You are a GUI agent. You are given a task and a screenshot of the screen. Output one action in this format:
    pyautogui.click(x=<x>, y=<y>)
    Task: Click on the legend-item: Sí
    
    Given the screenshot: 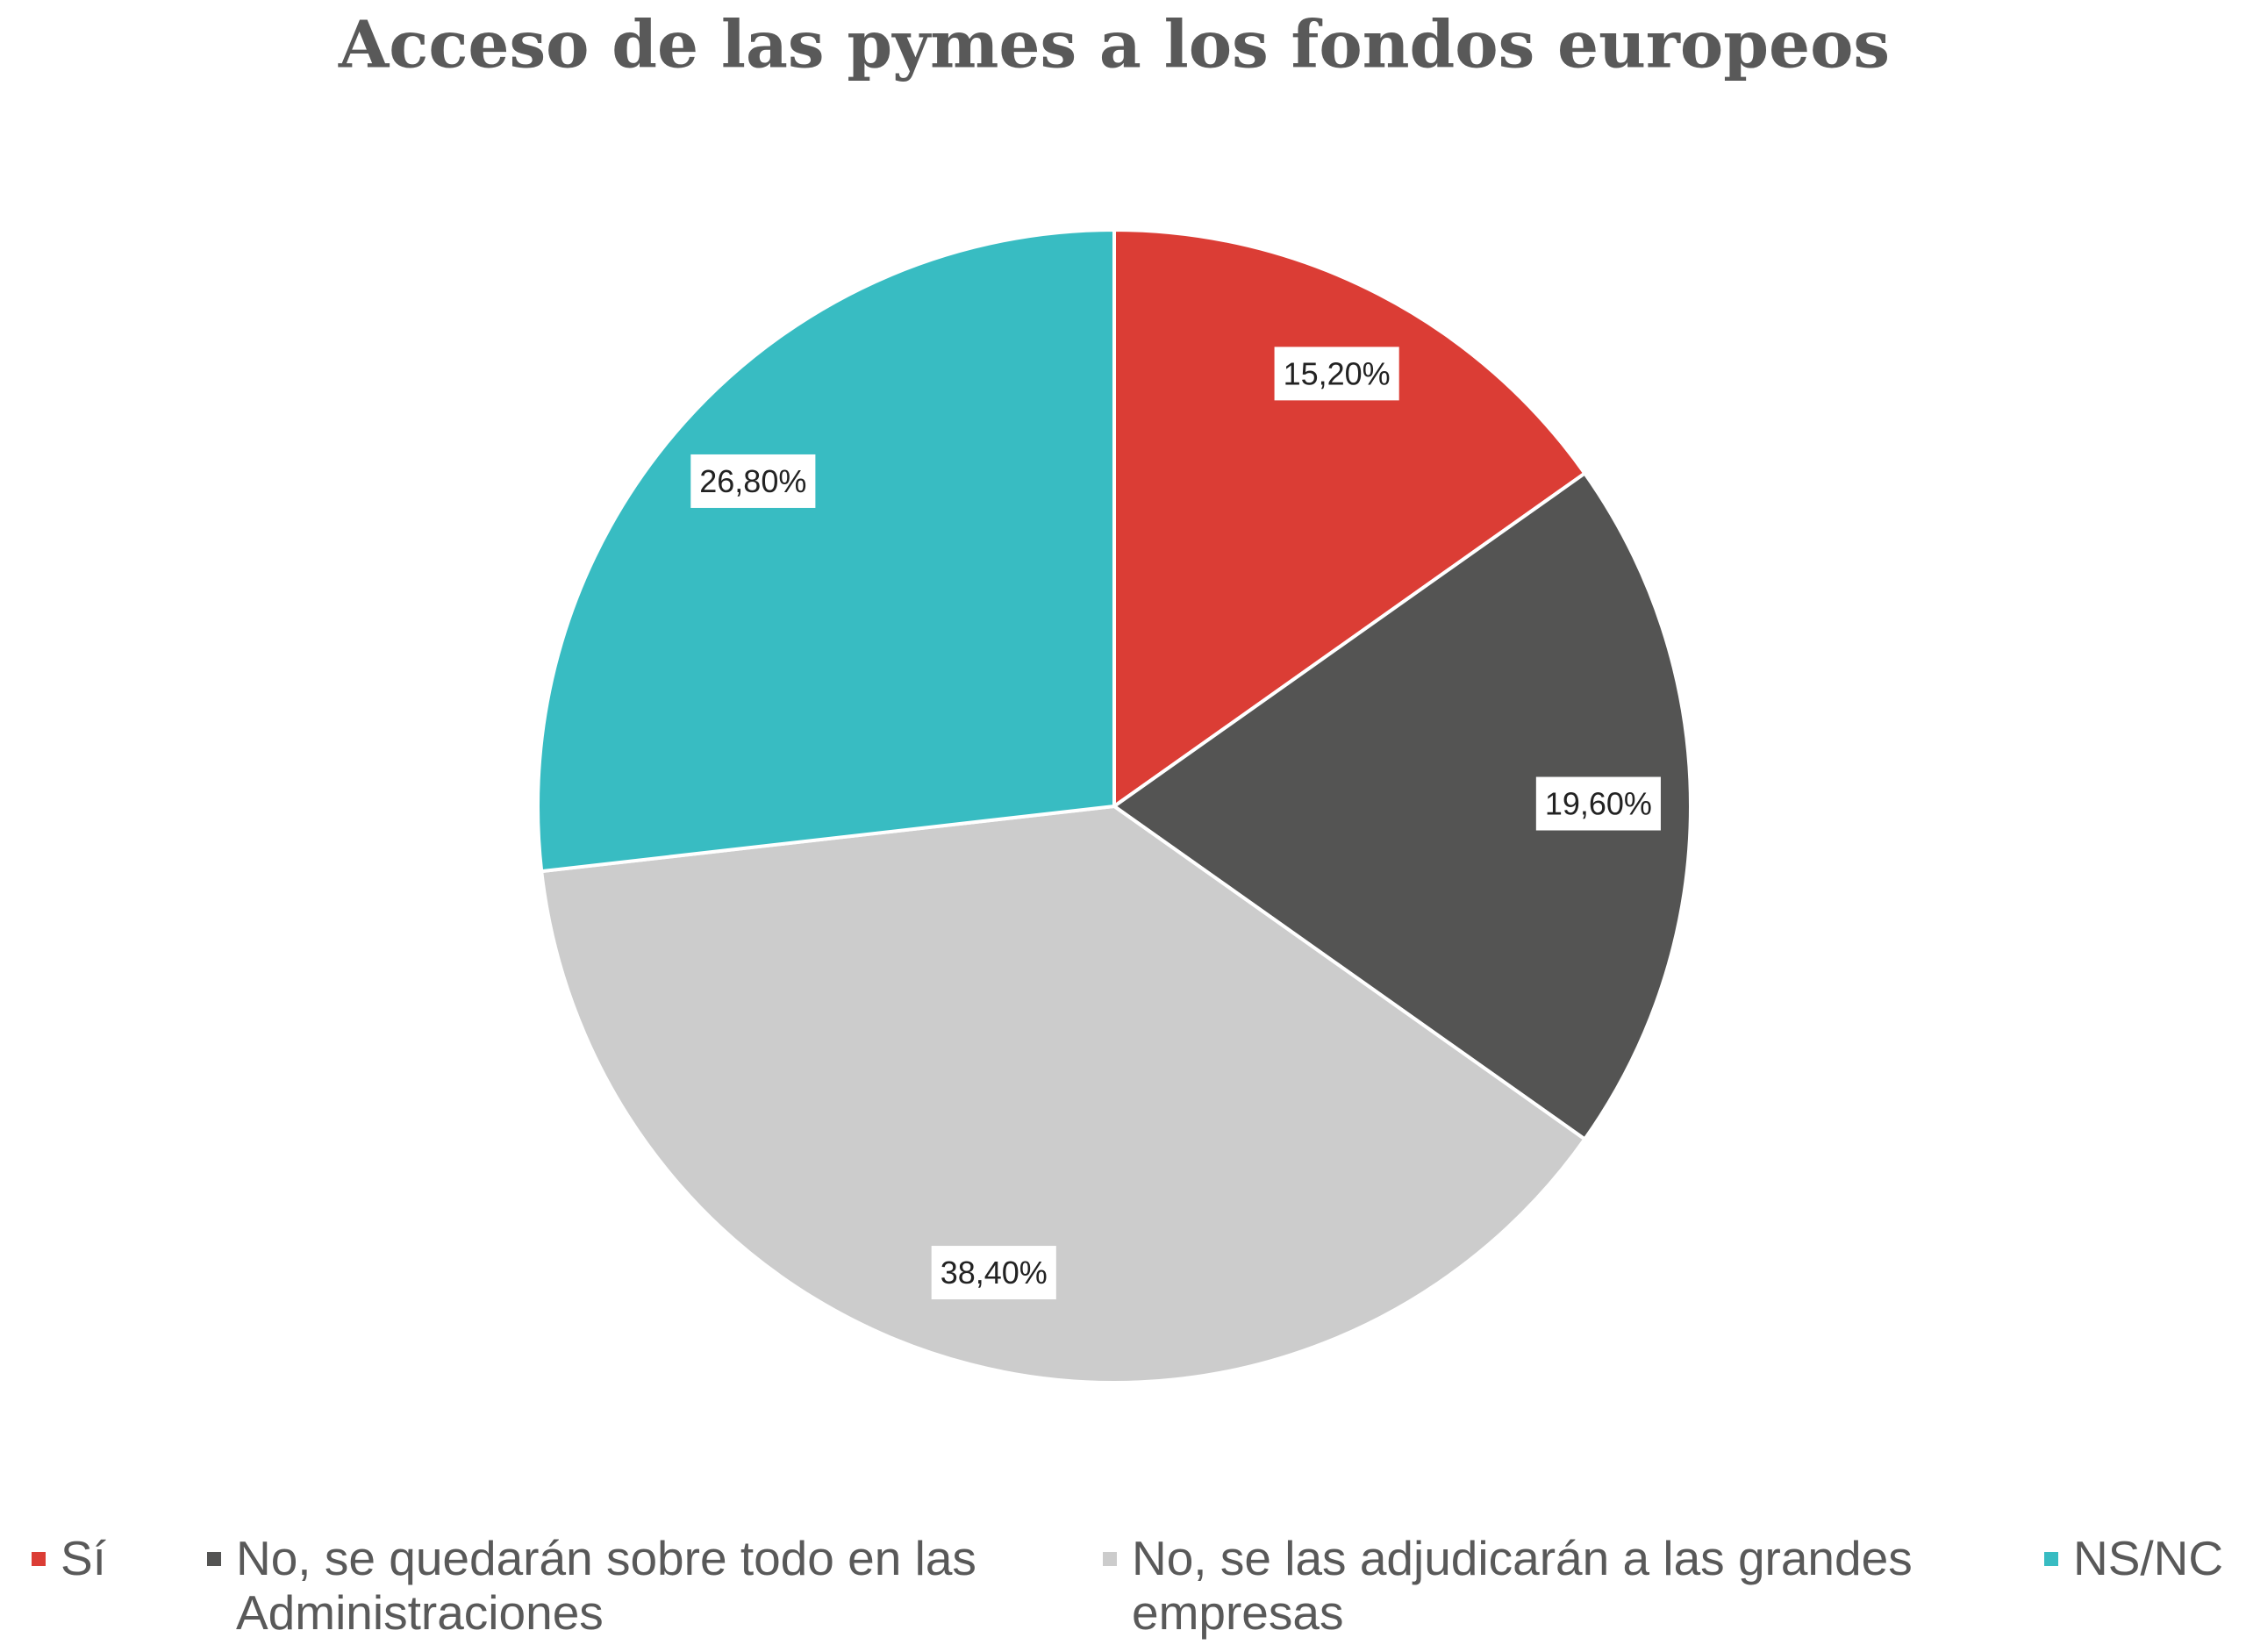 What is the action you would take?
    pyautogui.click(x=178, y=1558)
    